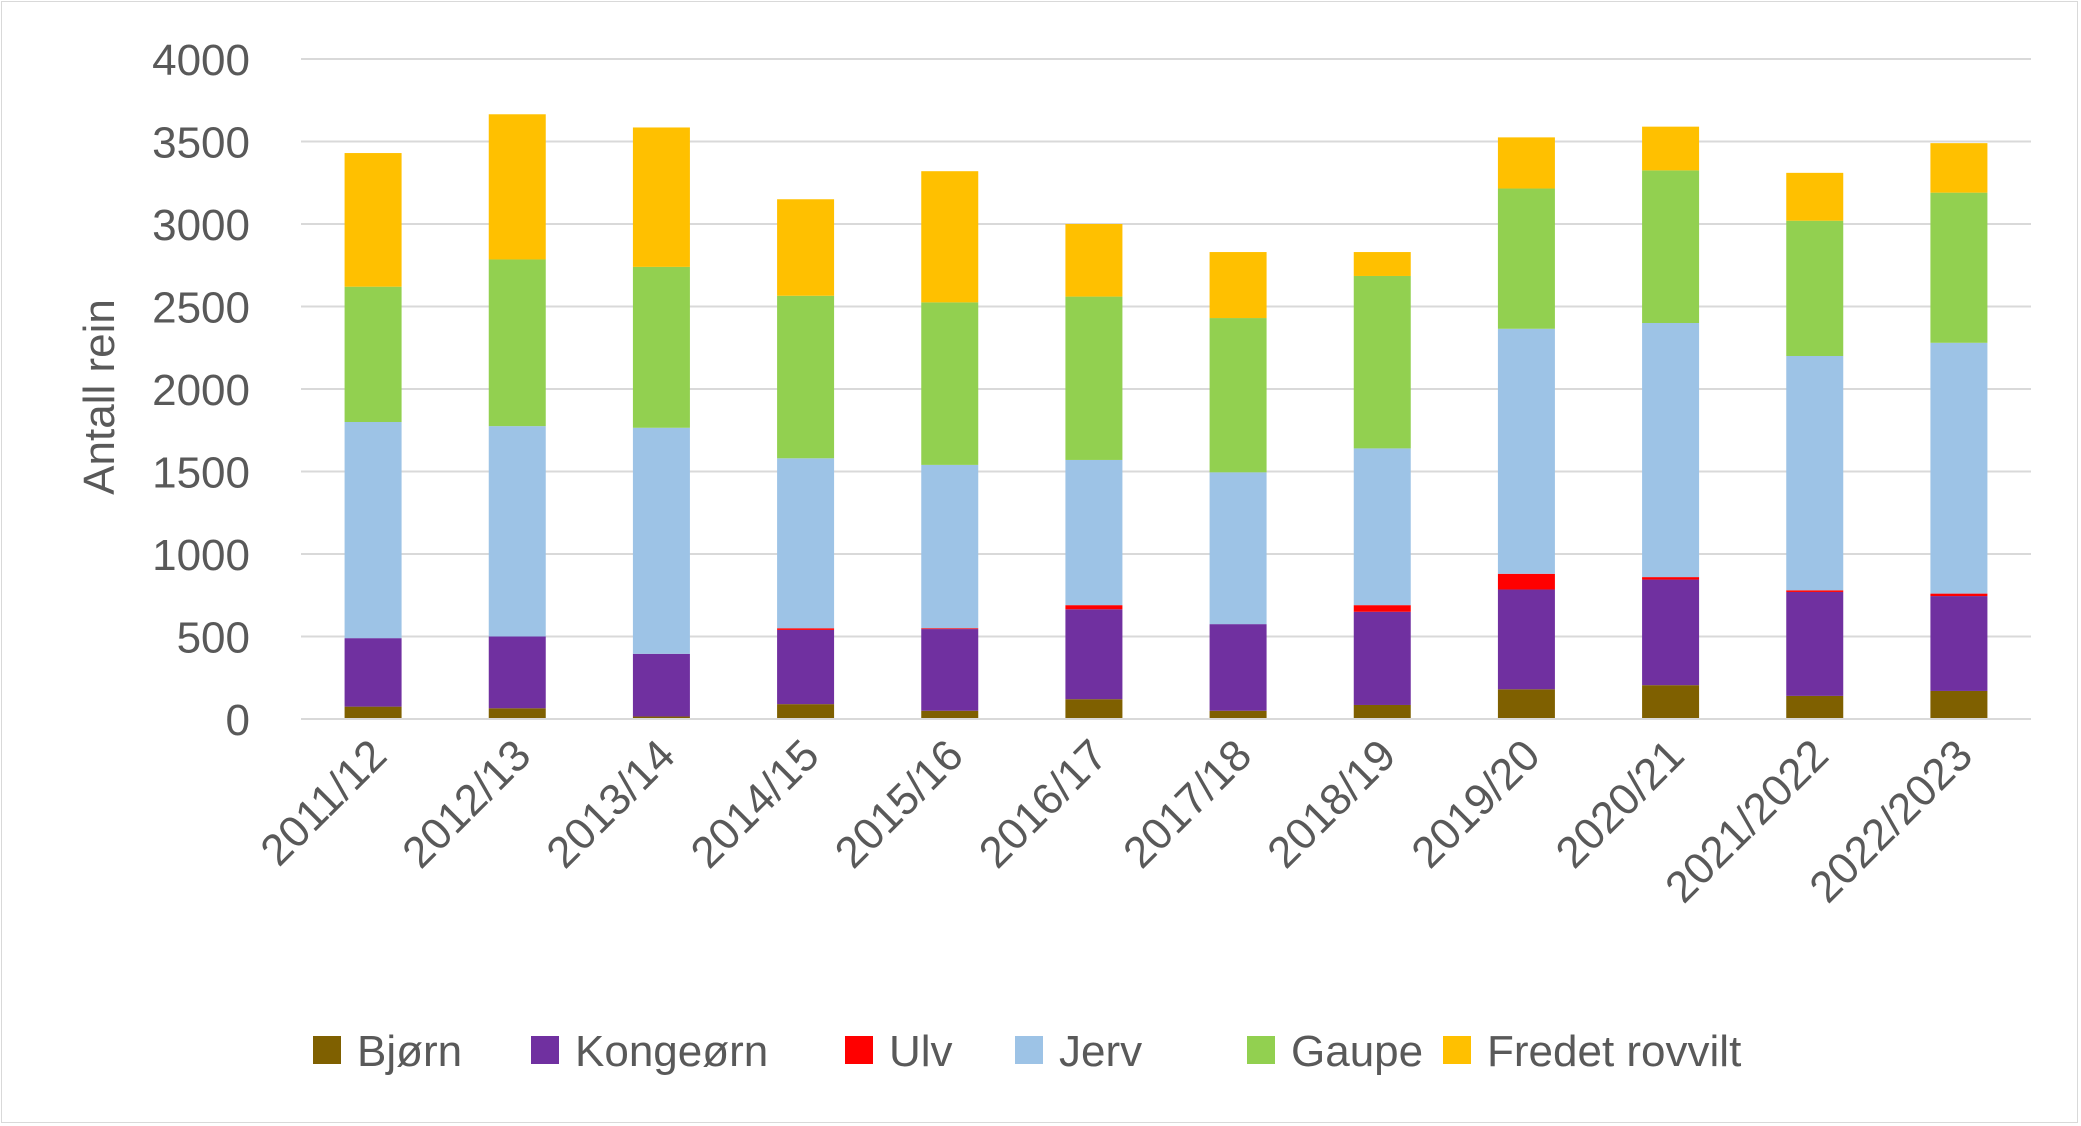  I want to click on y-tick-label: 2500, so click(201, 308).